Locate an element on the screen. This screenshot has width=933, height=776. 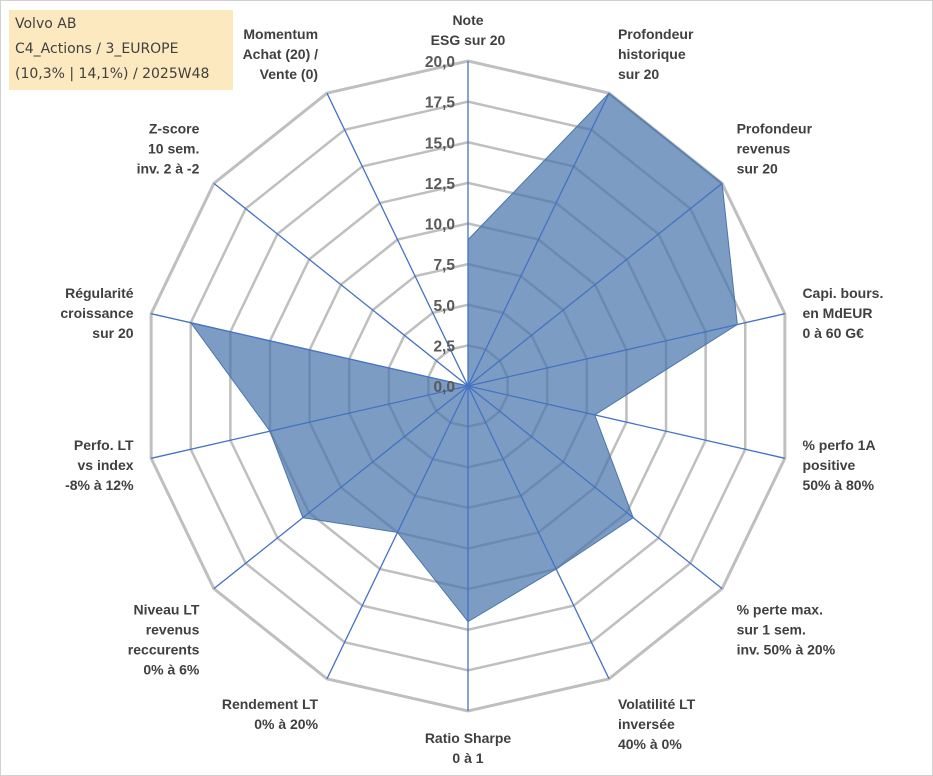
tick-label: 10,0 is located at coordinates (440, 225).